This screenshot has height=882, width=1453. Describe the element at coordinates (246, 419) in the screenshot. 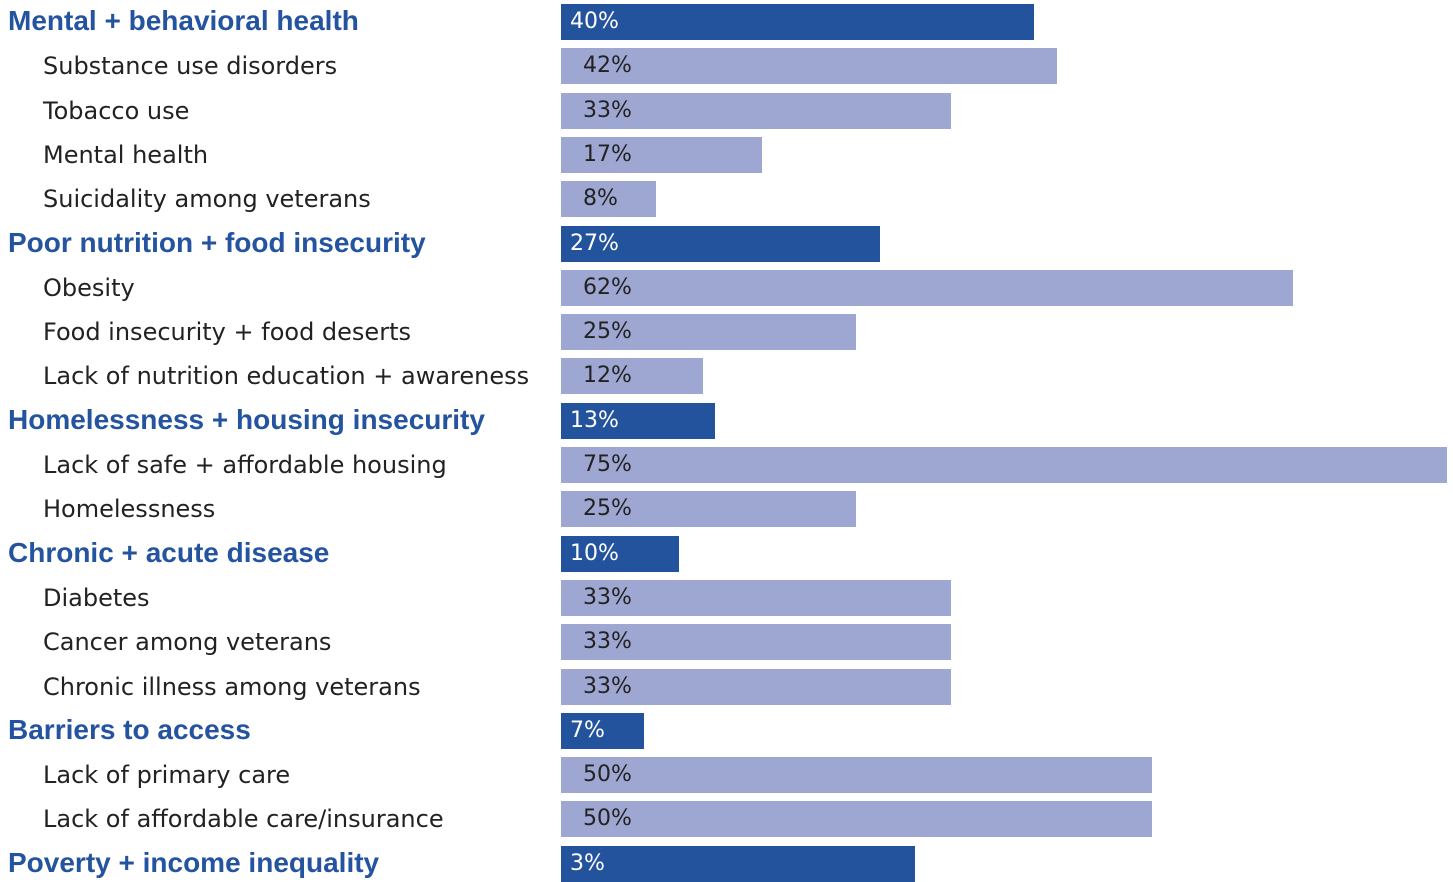

I see `category-label: Homelessness + housing insecurity` at that location.